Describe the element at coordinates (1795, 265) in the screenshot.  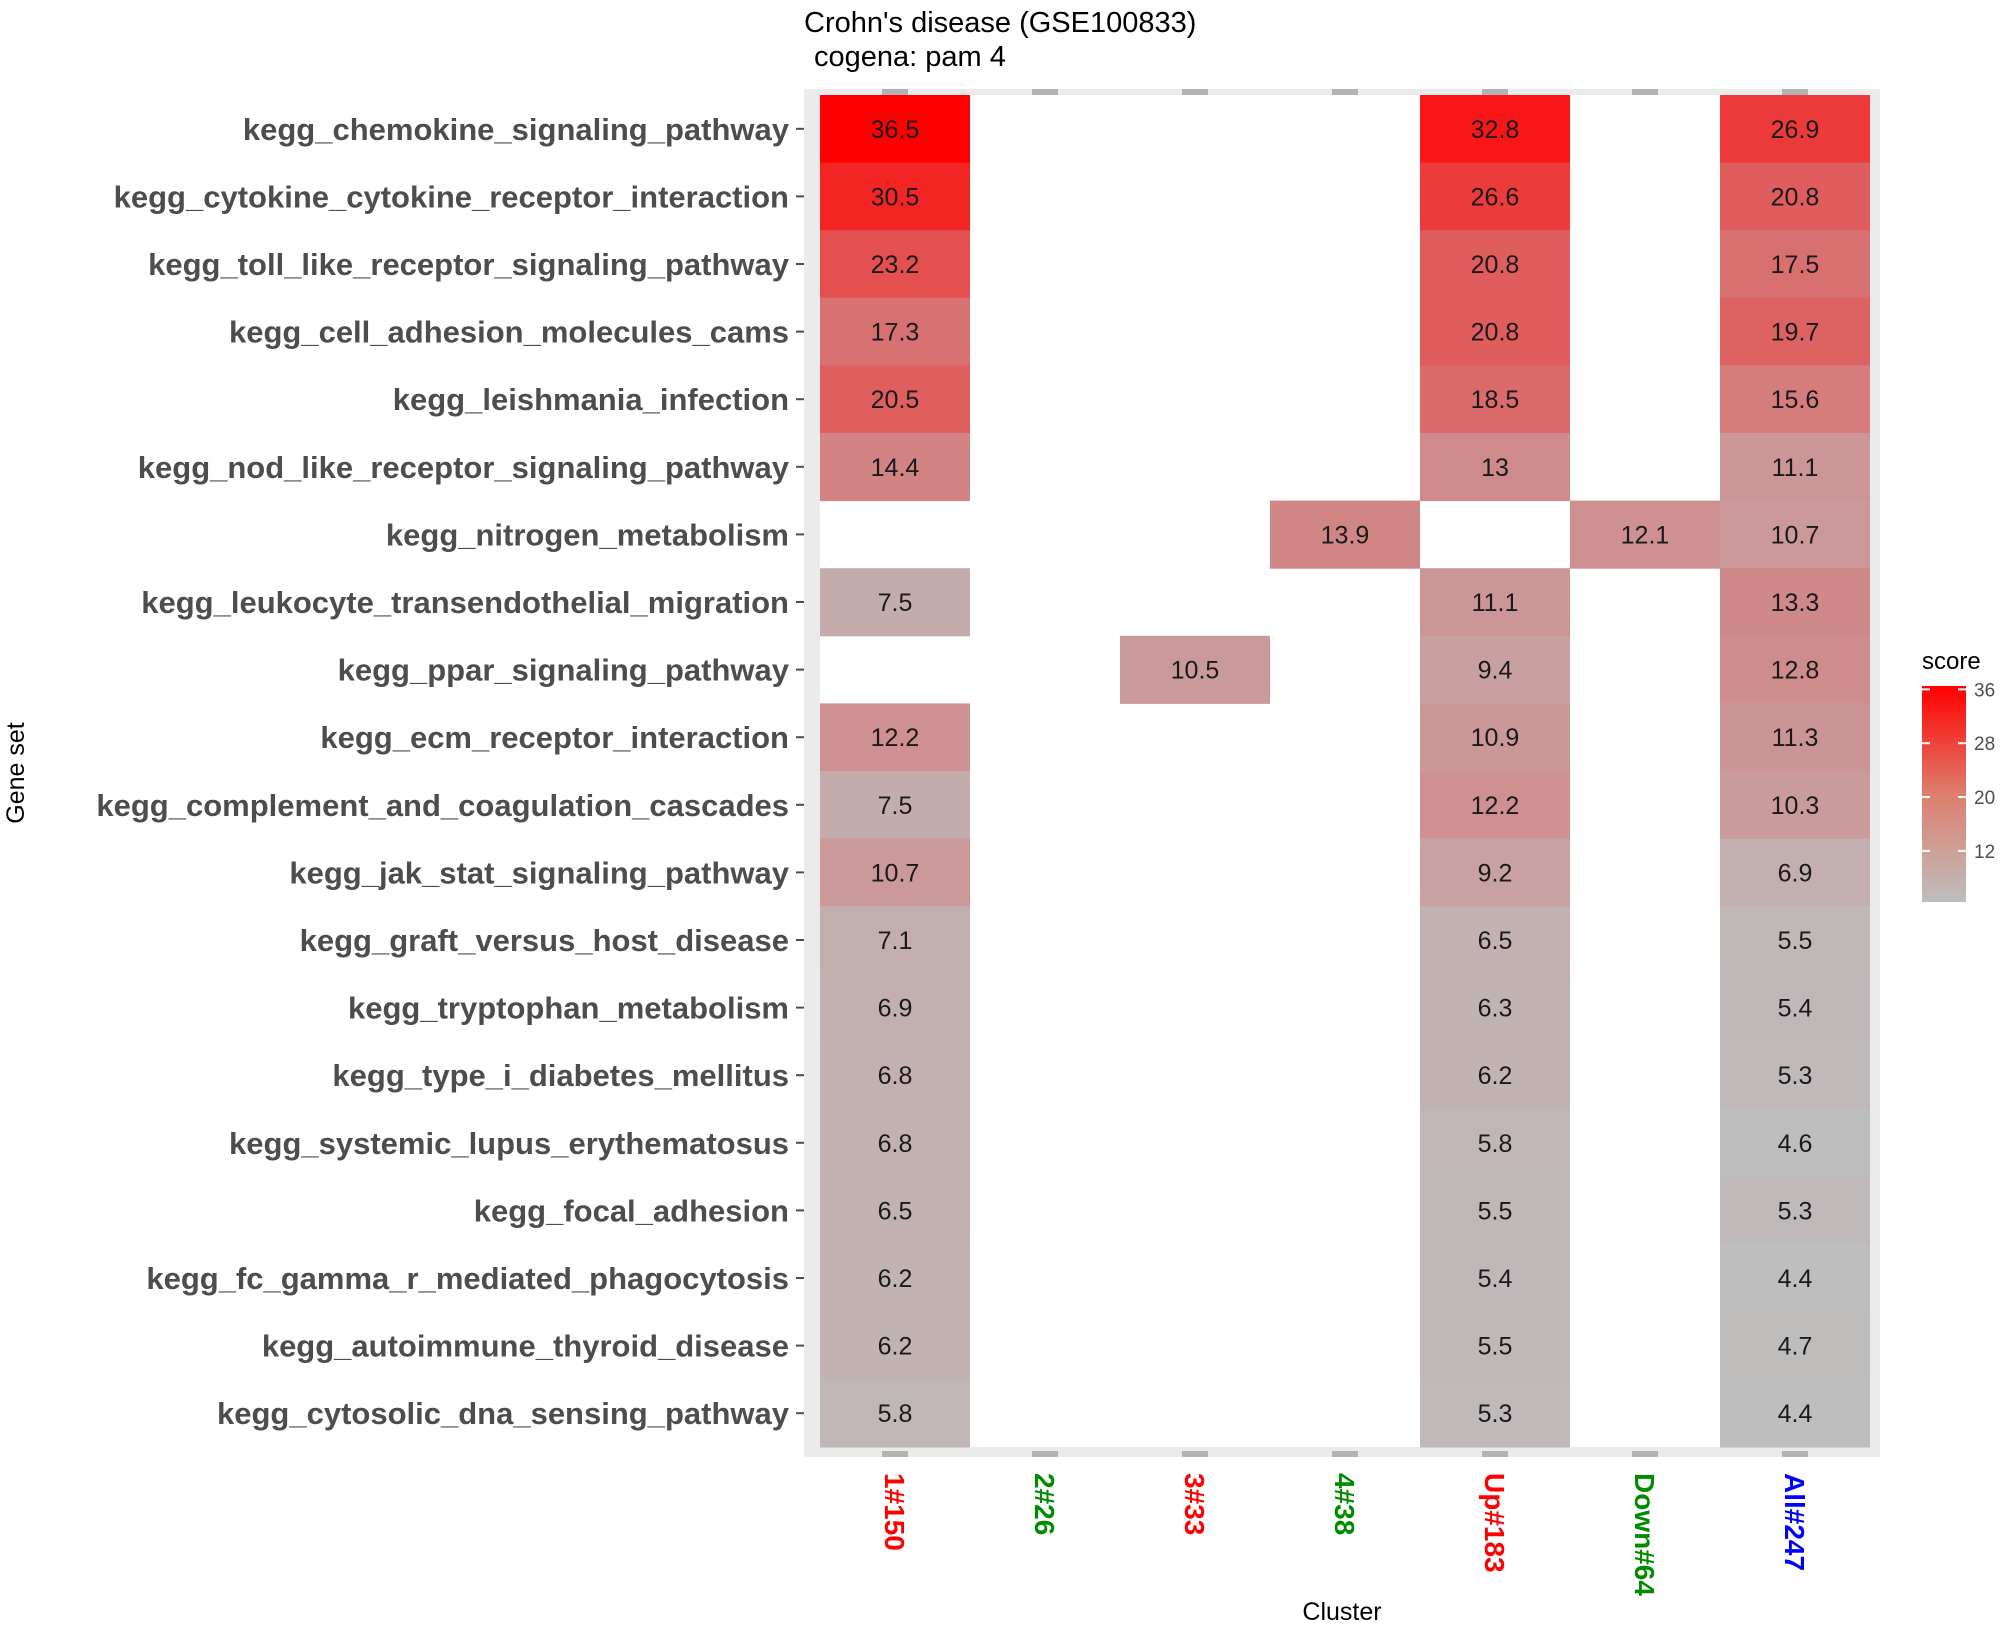
I see `cell-value: 17.5` at that location.